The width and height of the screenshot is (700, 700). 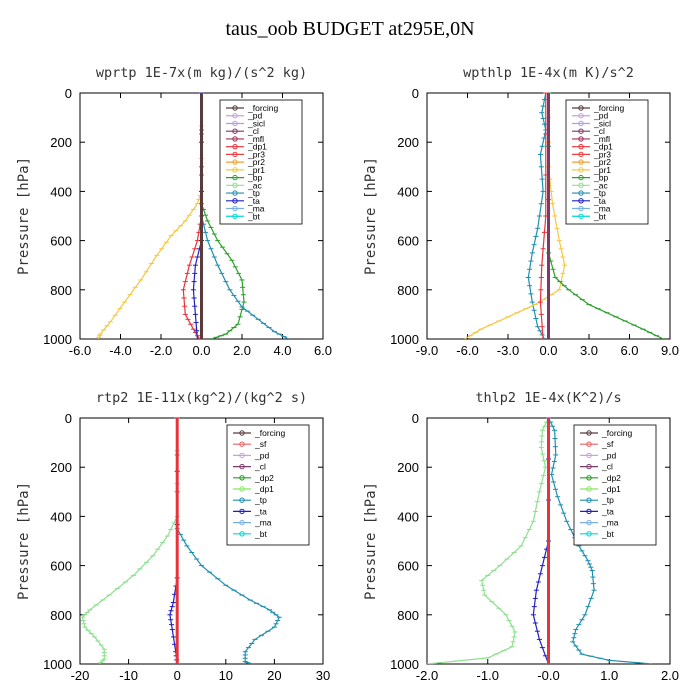 What do you see at coordinates (600, 185) in the screenshot?
I see `legend-label: _ac` at bounding box center [600, 185].